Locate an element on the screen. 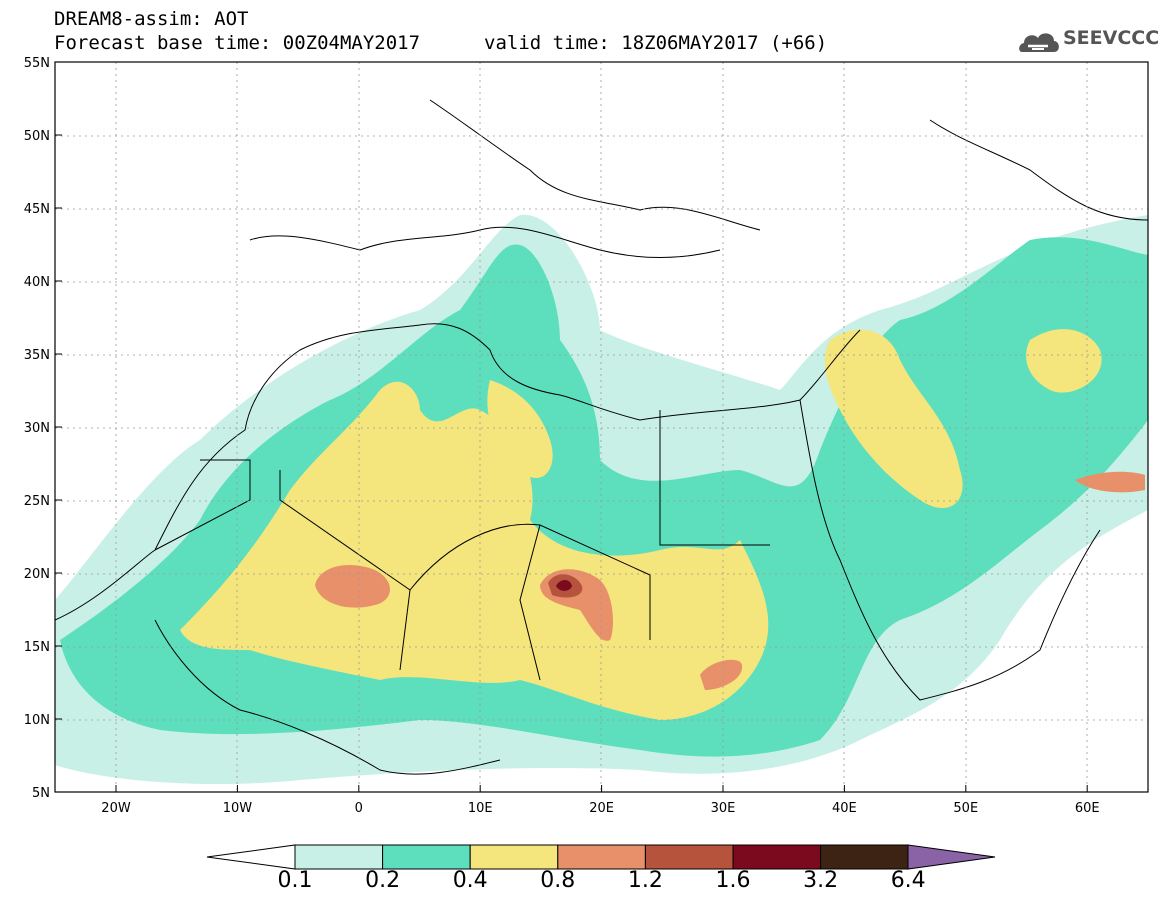 This screenshot has width=1165, height=905. lon-label: 10E is located at coordinates (480, 808).